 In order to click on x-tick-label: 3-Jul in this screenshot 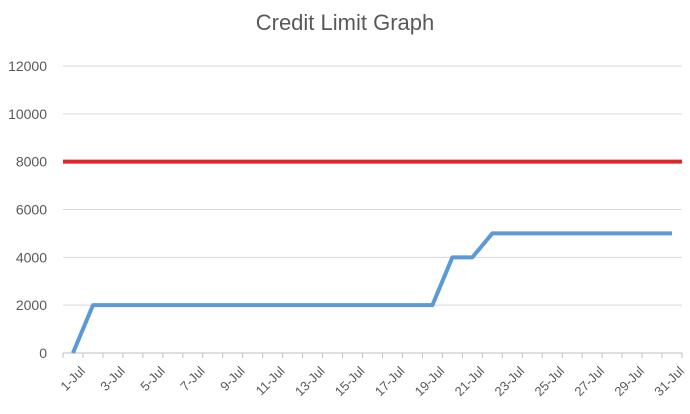, I will do `click(112, 378)`.